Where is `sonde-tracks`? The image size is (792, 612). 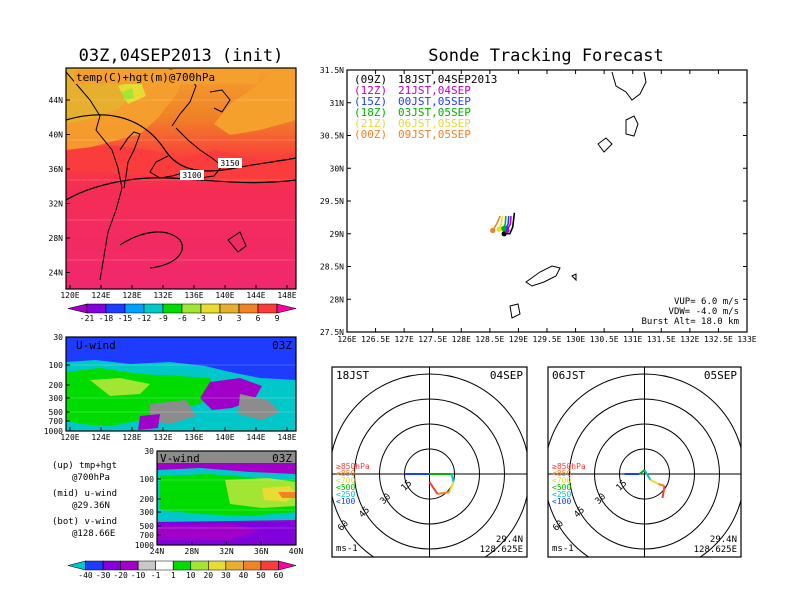 sonde-tracks is located at coordinates (503, 224).